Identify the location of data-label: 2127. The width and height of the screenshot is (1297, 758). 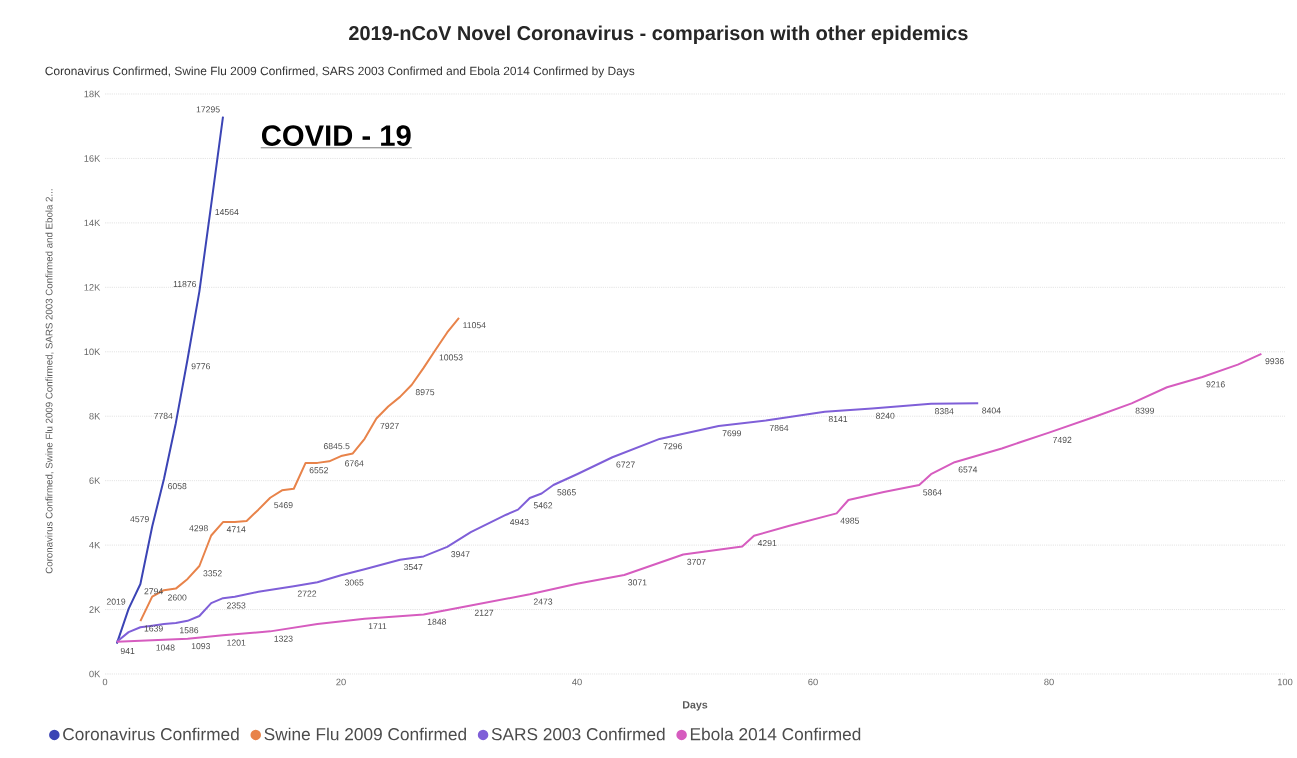
(484, 612).